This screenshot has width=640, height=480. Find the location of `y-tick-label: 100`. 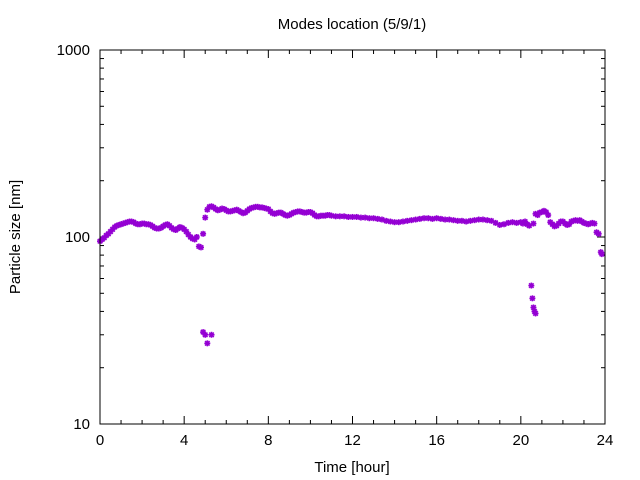

y-tick-label: 100 is located at coordinates (77, 237).